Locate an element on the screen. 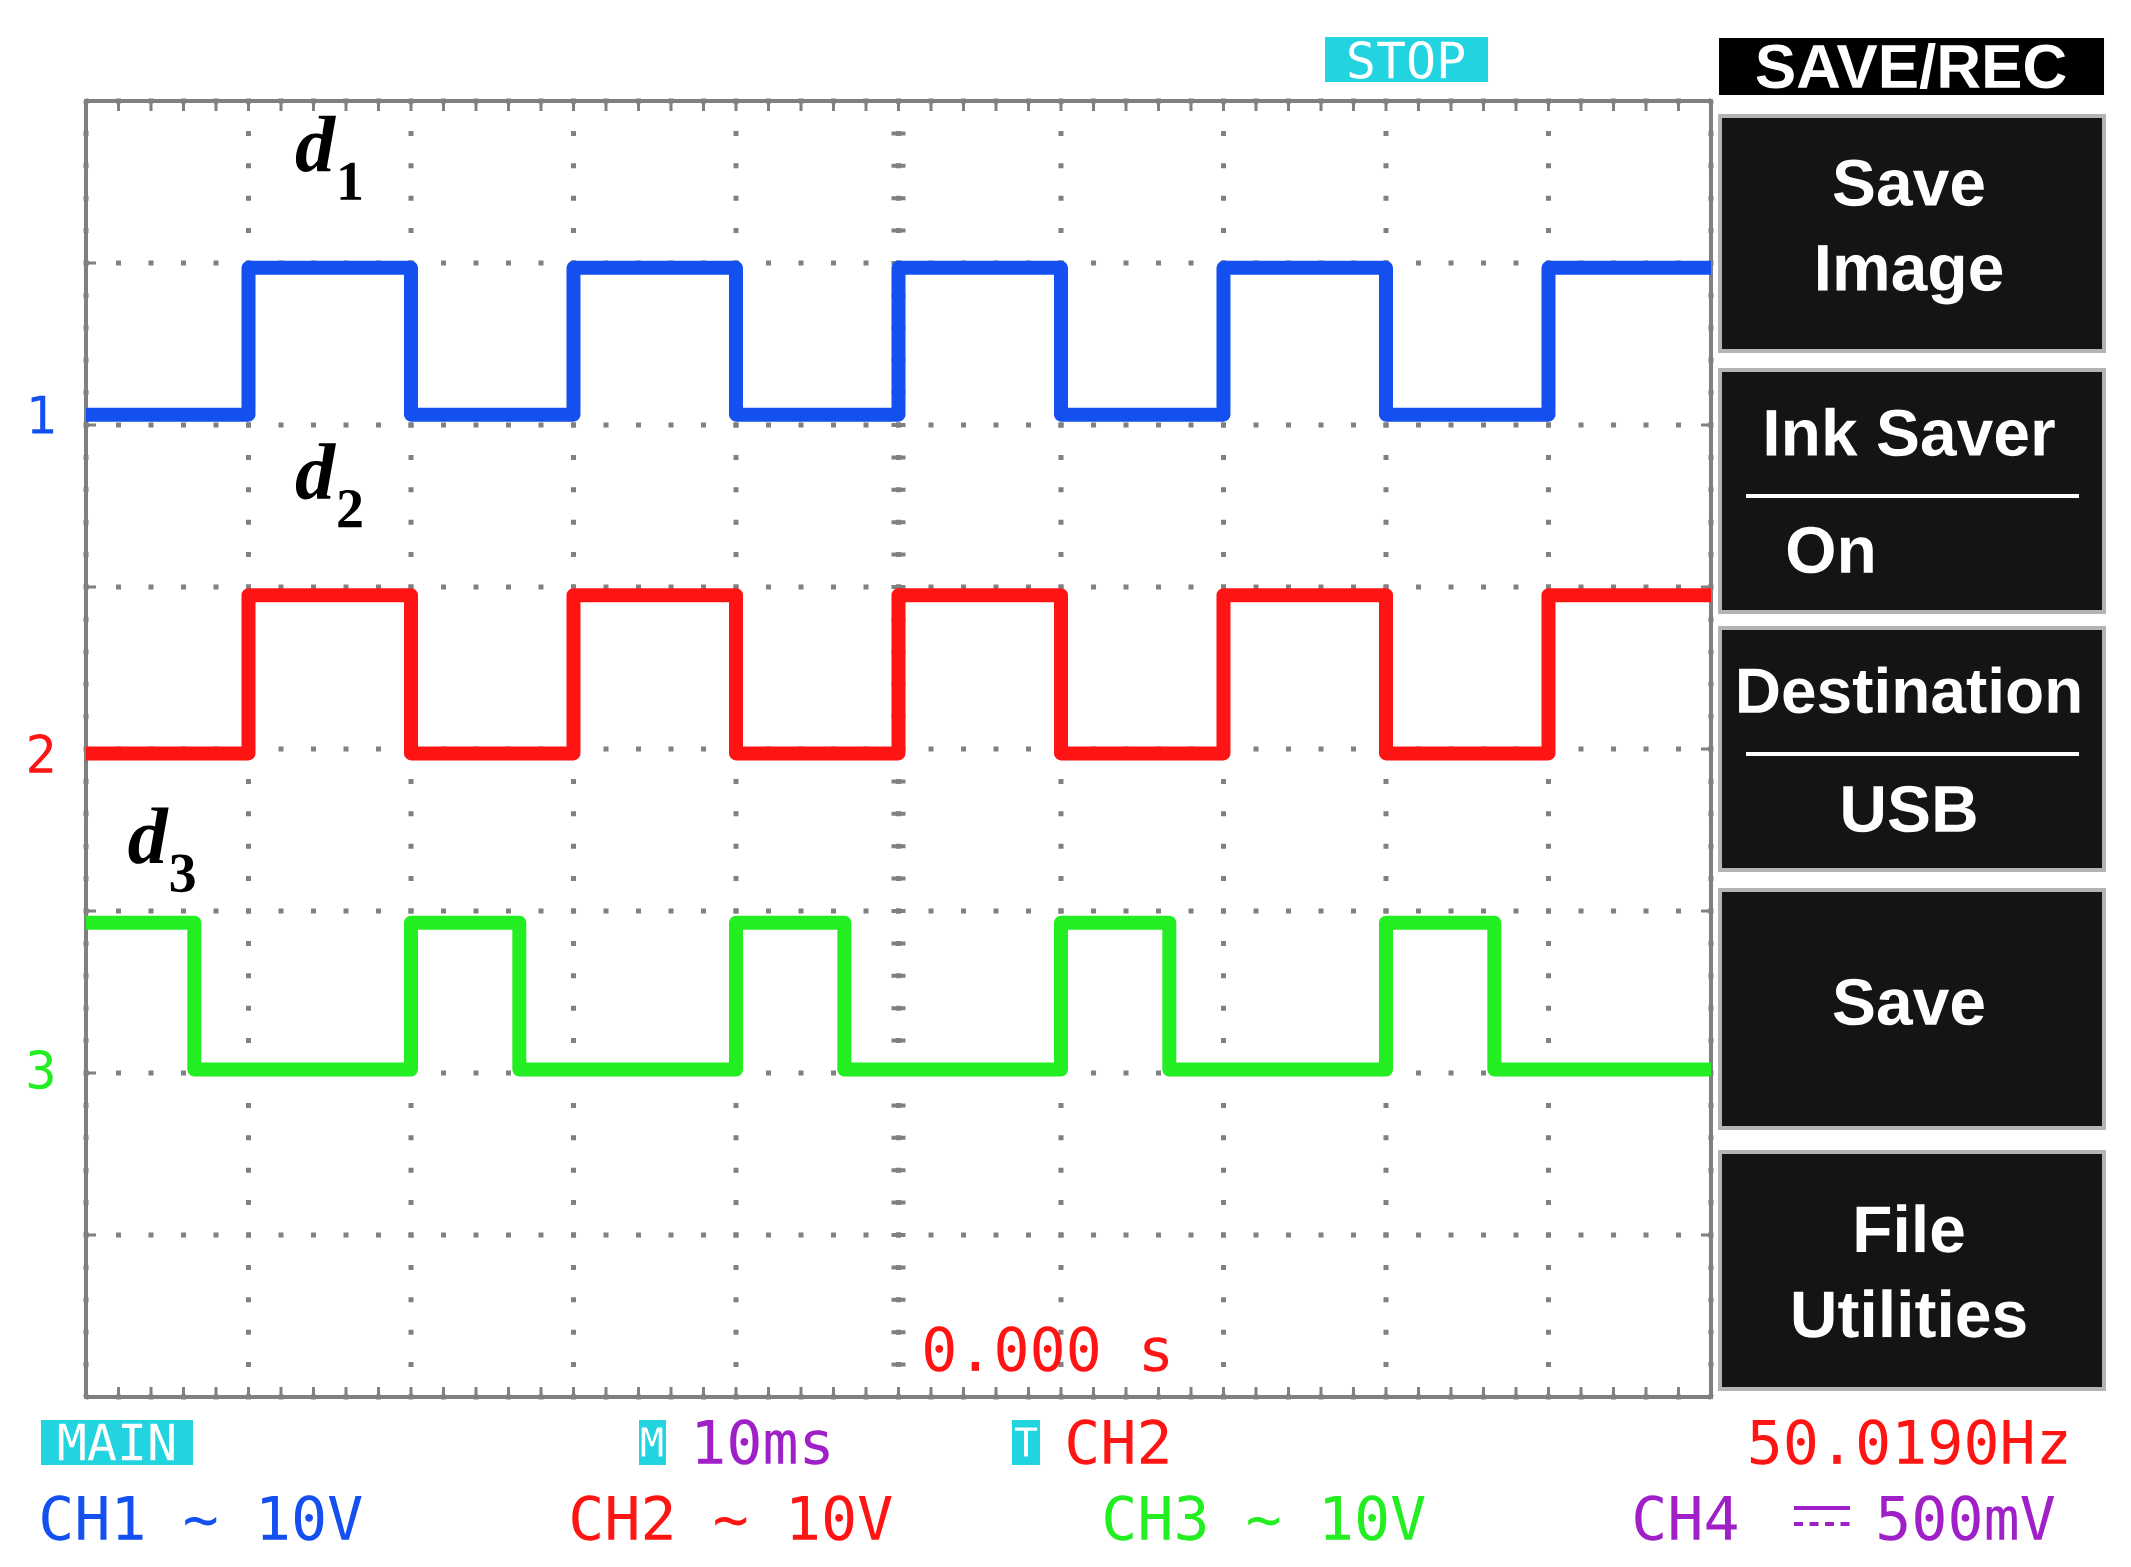  text: CH4 is located at coordinates (1686, 1518).